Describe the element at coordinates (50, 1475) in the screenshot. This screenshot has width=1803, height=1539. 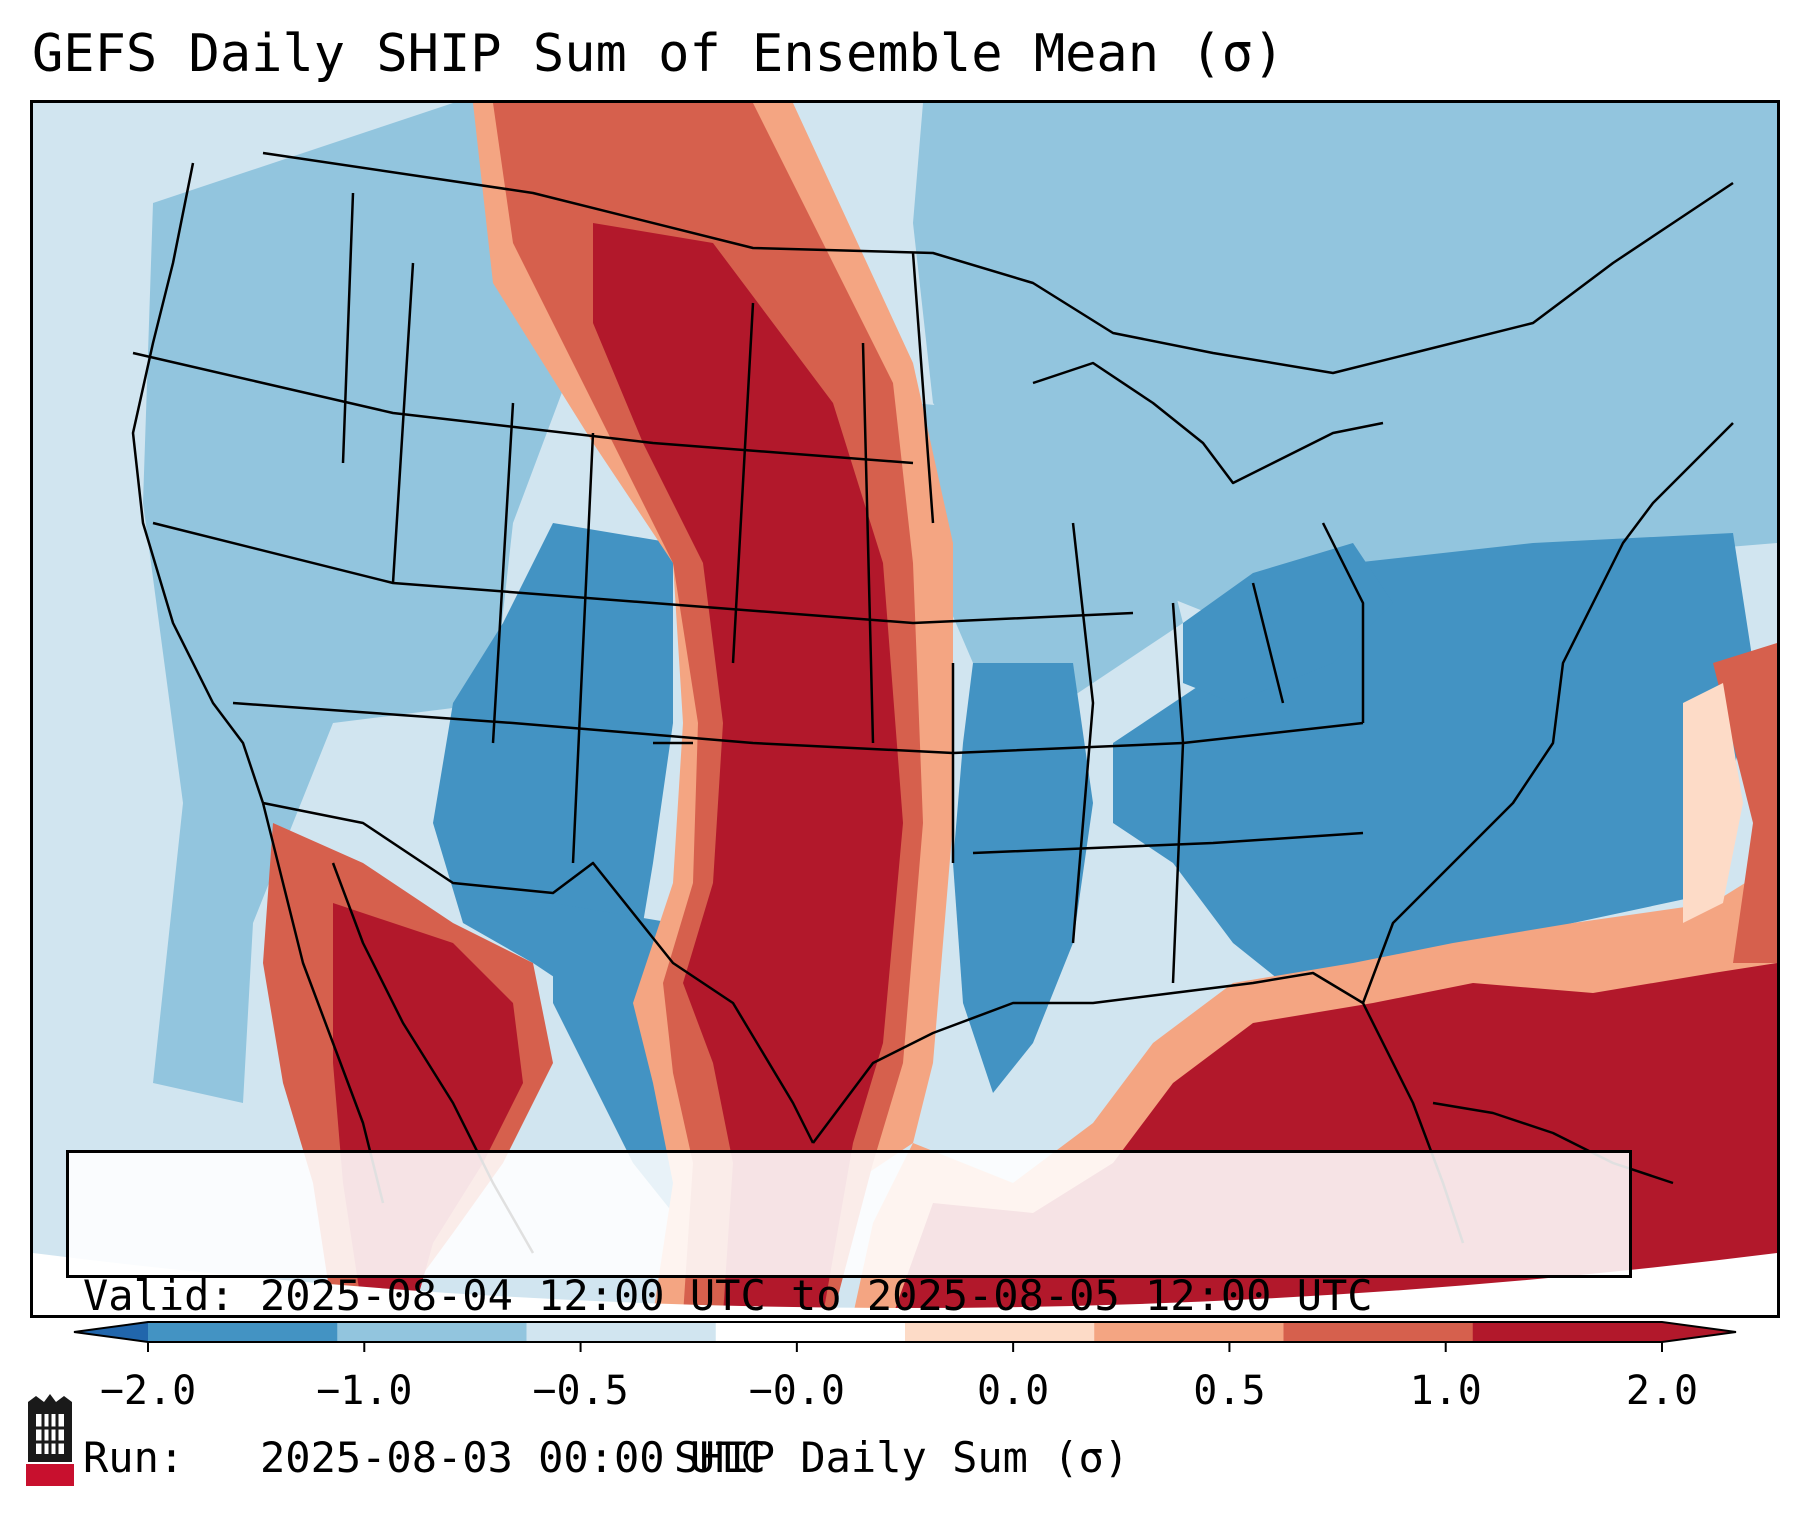
I see `logo-banner` at that location.